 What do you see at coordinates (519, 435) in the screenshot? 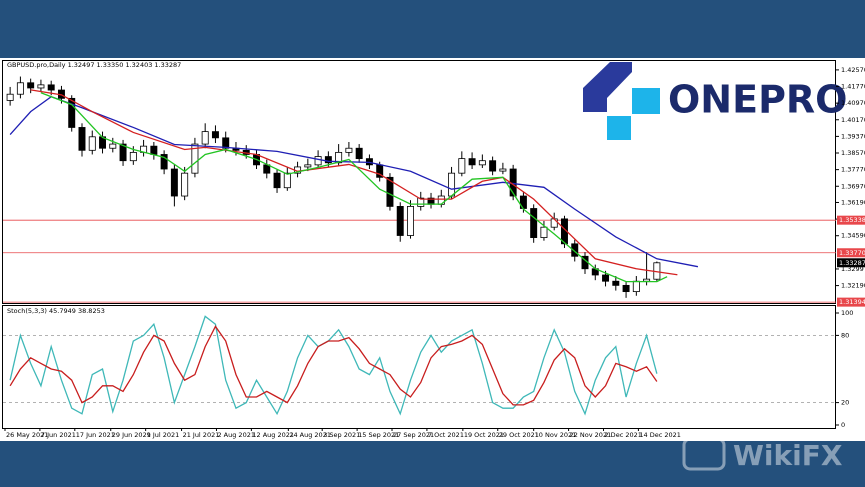
I see `x-tick-label: 29 Oct 2021` at bounding box center [519, 435].